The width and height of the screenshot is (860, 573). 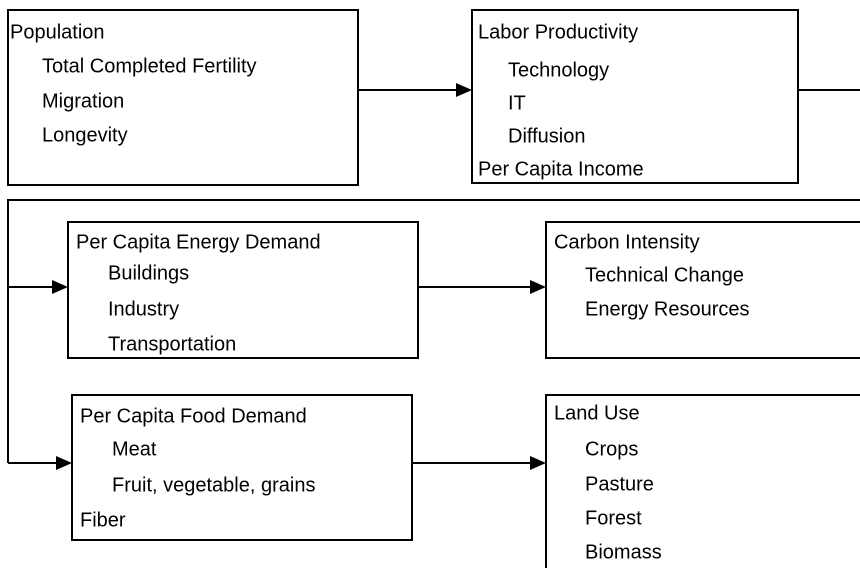 What do you see at coordinates (103, 520) in the screenshot?
I see `node-footer: Fiber` at bounding box center [103, 520].